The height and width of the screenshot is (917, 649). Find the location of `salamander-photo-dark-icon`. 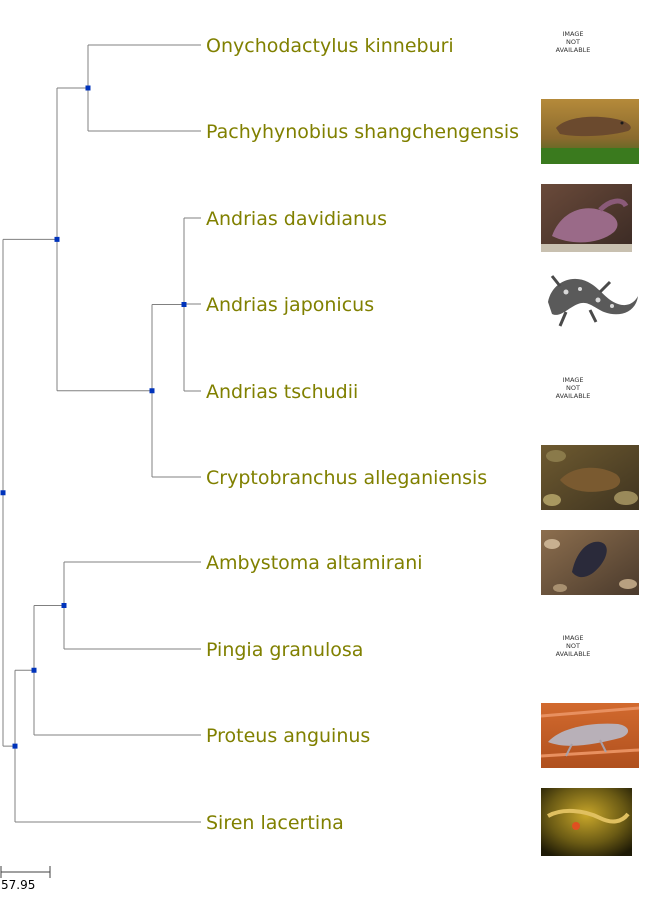

salamander-photo-dark-icon is located at coordinates (590, 562).